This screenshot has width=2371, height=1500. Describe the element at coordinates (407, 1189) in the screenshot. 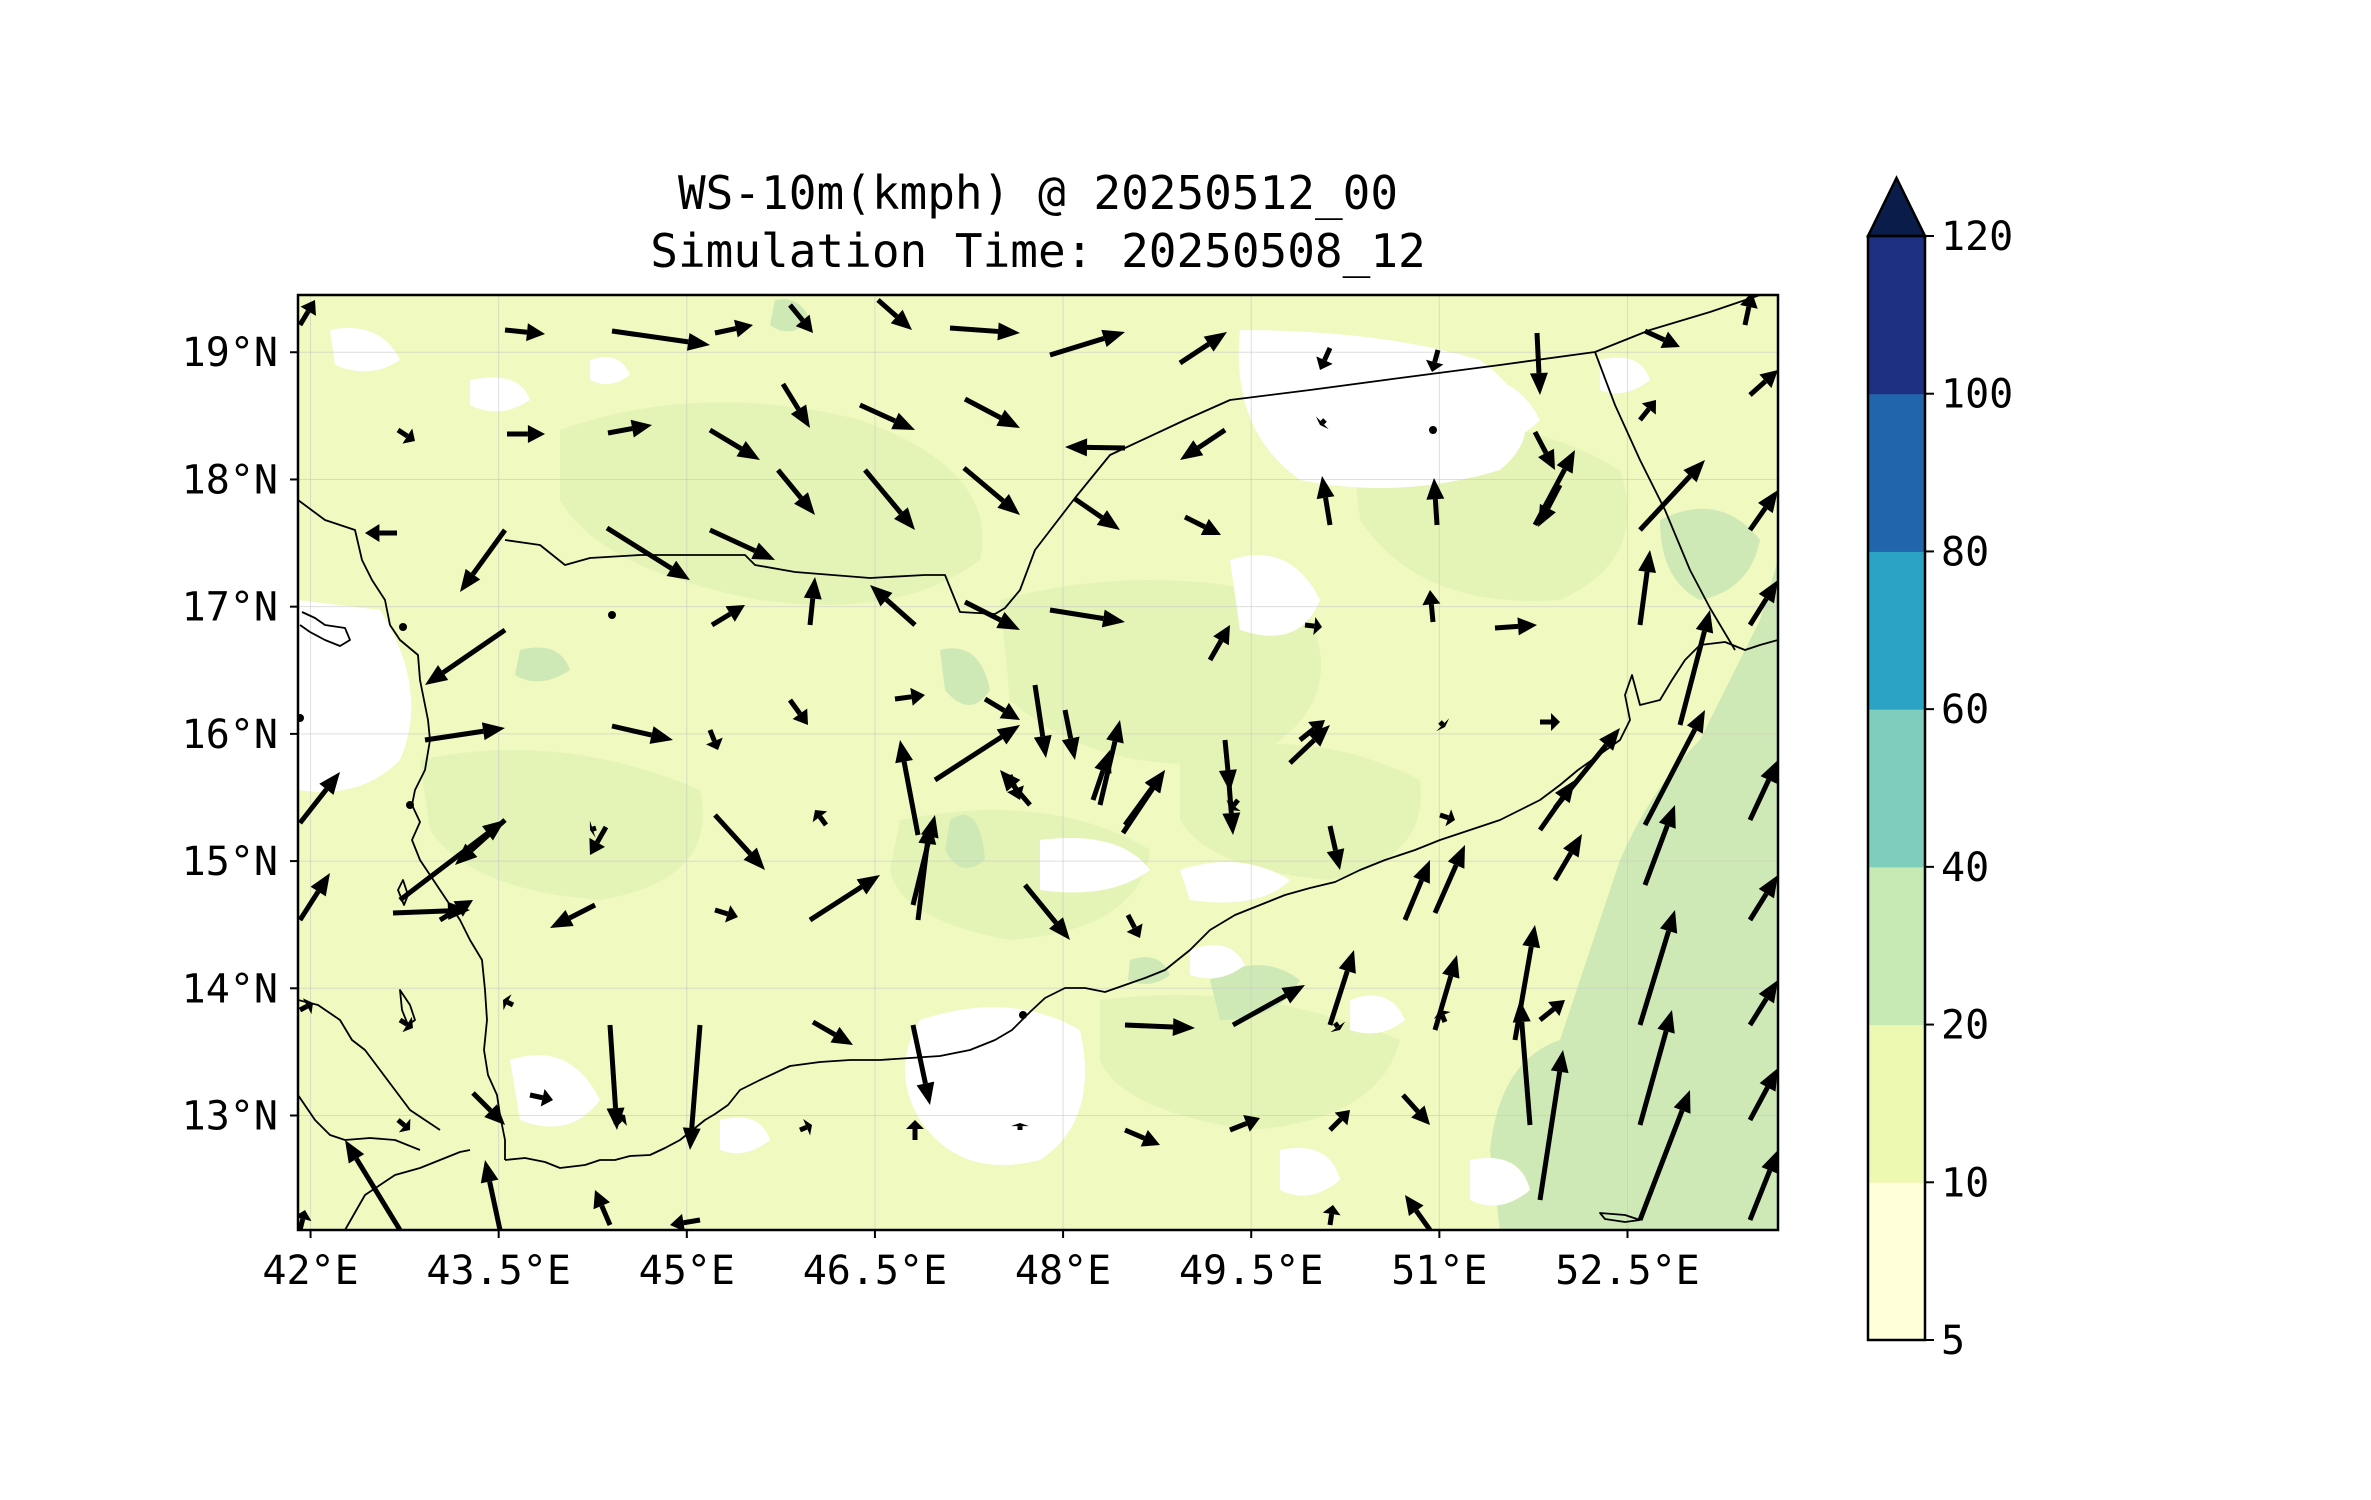

I see `djibouti-coast` at that location.